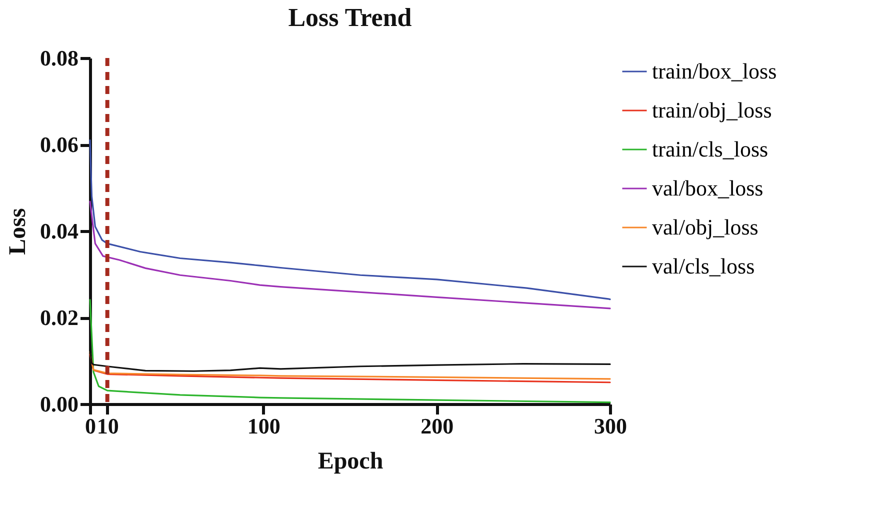  Describe the element at coordinates (437, 426) in the screenshot. I see `x-tick-label: 200` at that location.